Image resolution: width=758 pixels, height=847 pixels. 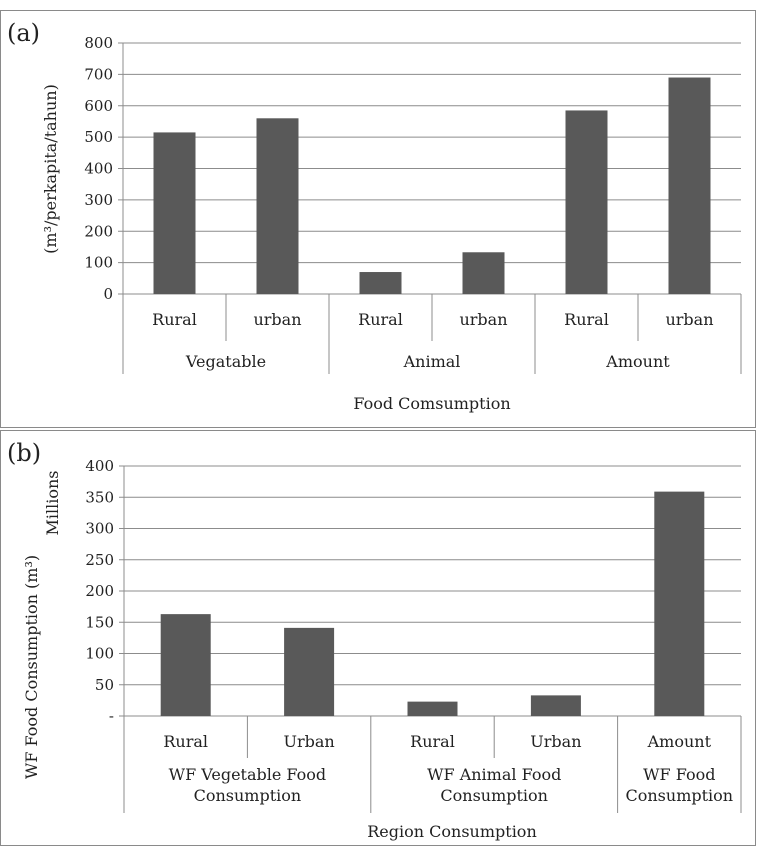 What do you see at coordinates (248, 774) in the screenshot?
I see `chart-b-group-label: WF Vegetable Food` at bounding box center [248, 774].